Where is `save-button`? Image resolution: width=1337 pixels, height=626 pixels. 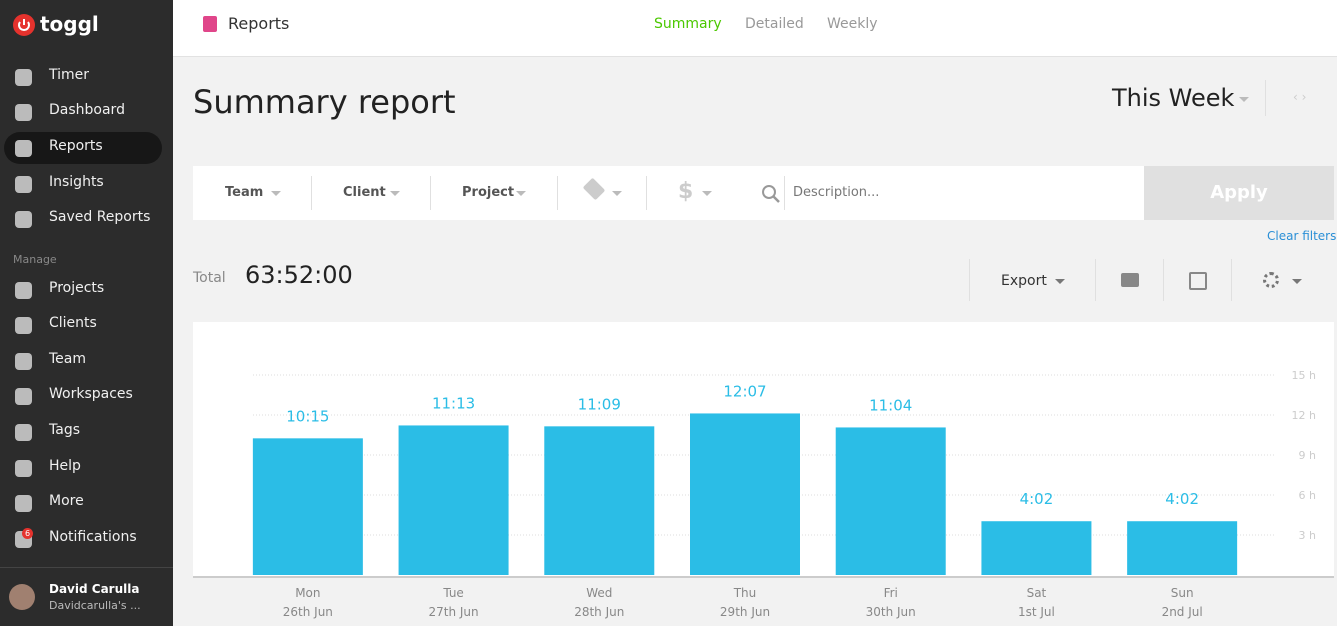
save-button is located at coordinates (1198, 281).